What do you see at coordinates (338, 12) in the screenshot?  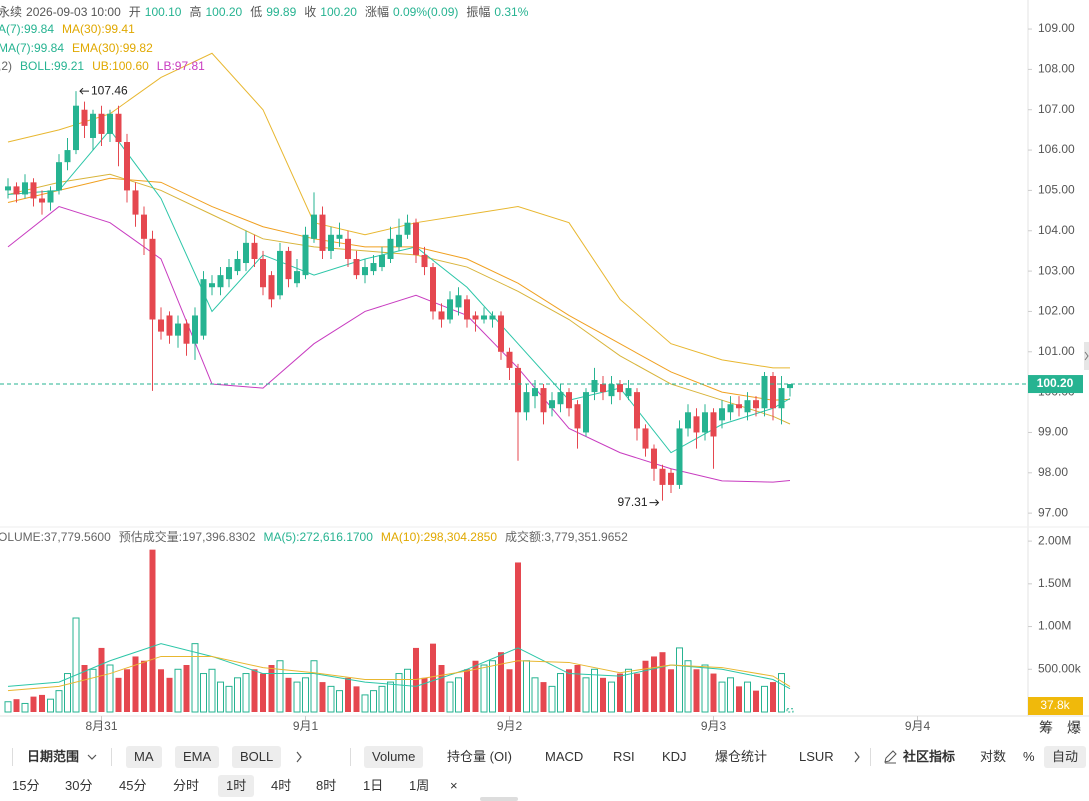 I see `info-value: 100.20` at bounding box center [338, 12].